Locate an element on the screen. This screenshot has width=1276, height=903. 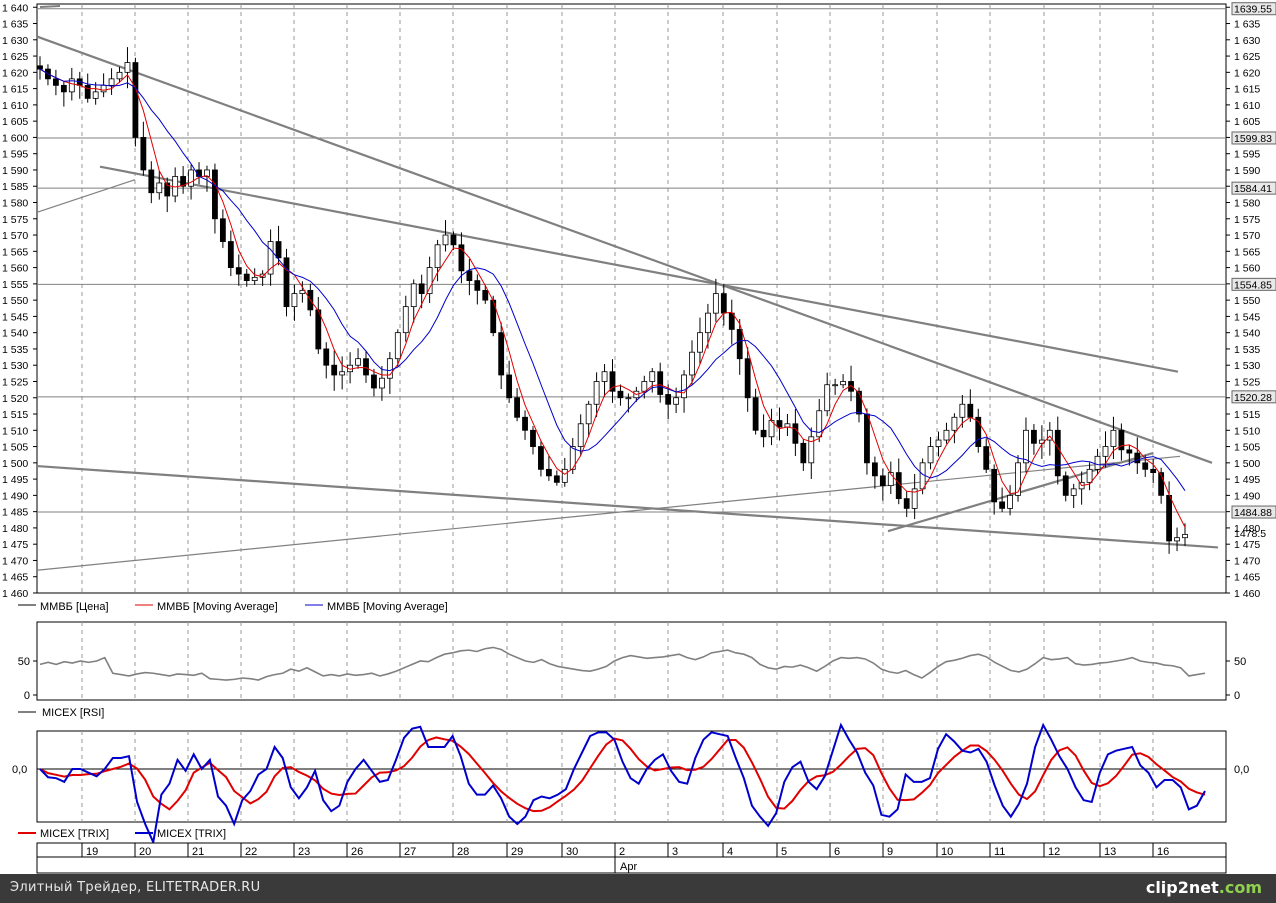
y-tick-label-left: 1 470 is located at coordinates (15, 561).